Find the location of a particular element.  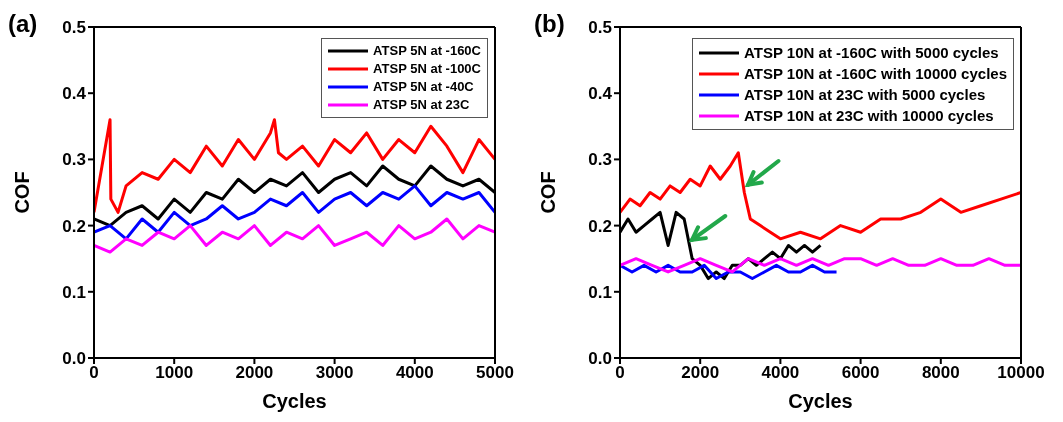

legend-label: ATSP 5N at 23C is located at coordinates (421, 105).